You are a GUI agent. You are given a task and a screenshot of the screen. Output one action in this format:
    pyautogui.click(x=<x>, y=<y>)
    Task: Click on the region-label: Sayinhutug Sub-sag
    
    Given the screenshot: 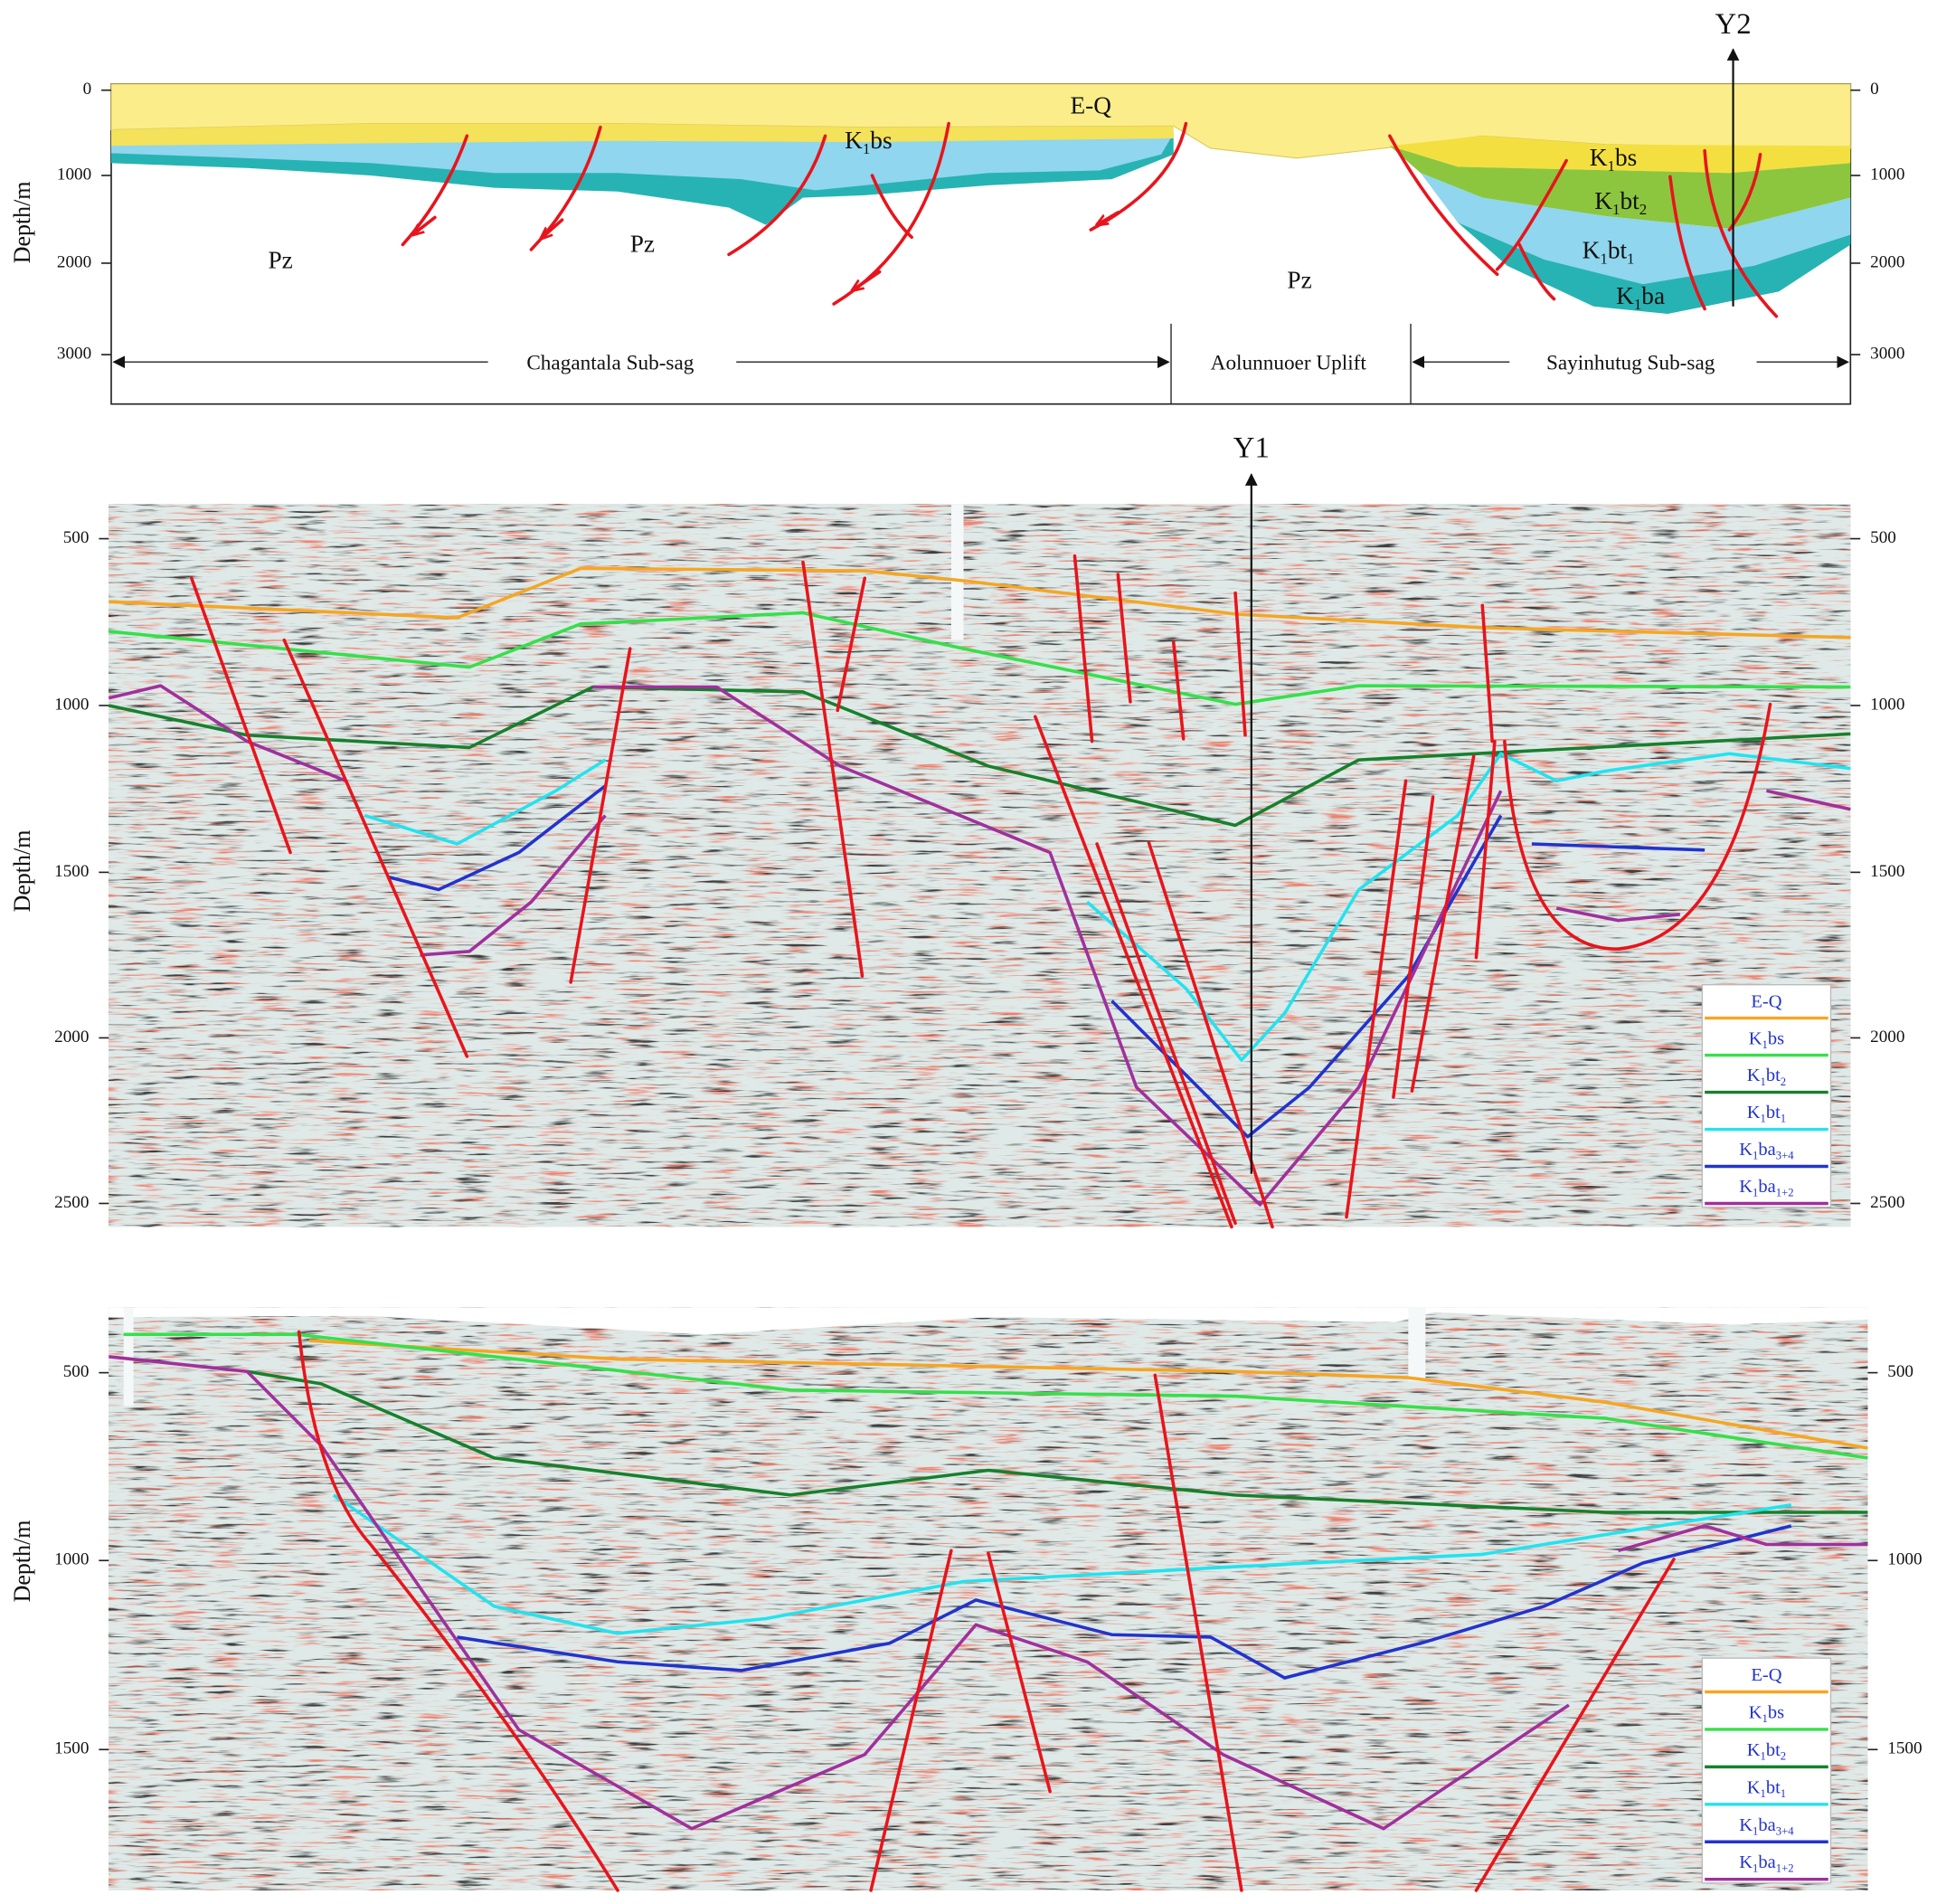 What is the action you would take?
    pyautogui.click(x=1631, y=362)
    